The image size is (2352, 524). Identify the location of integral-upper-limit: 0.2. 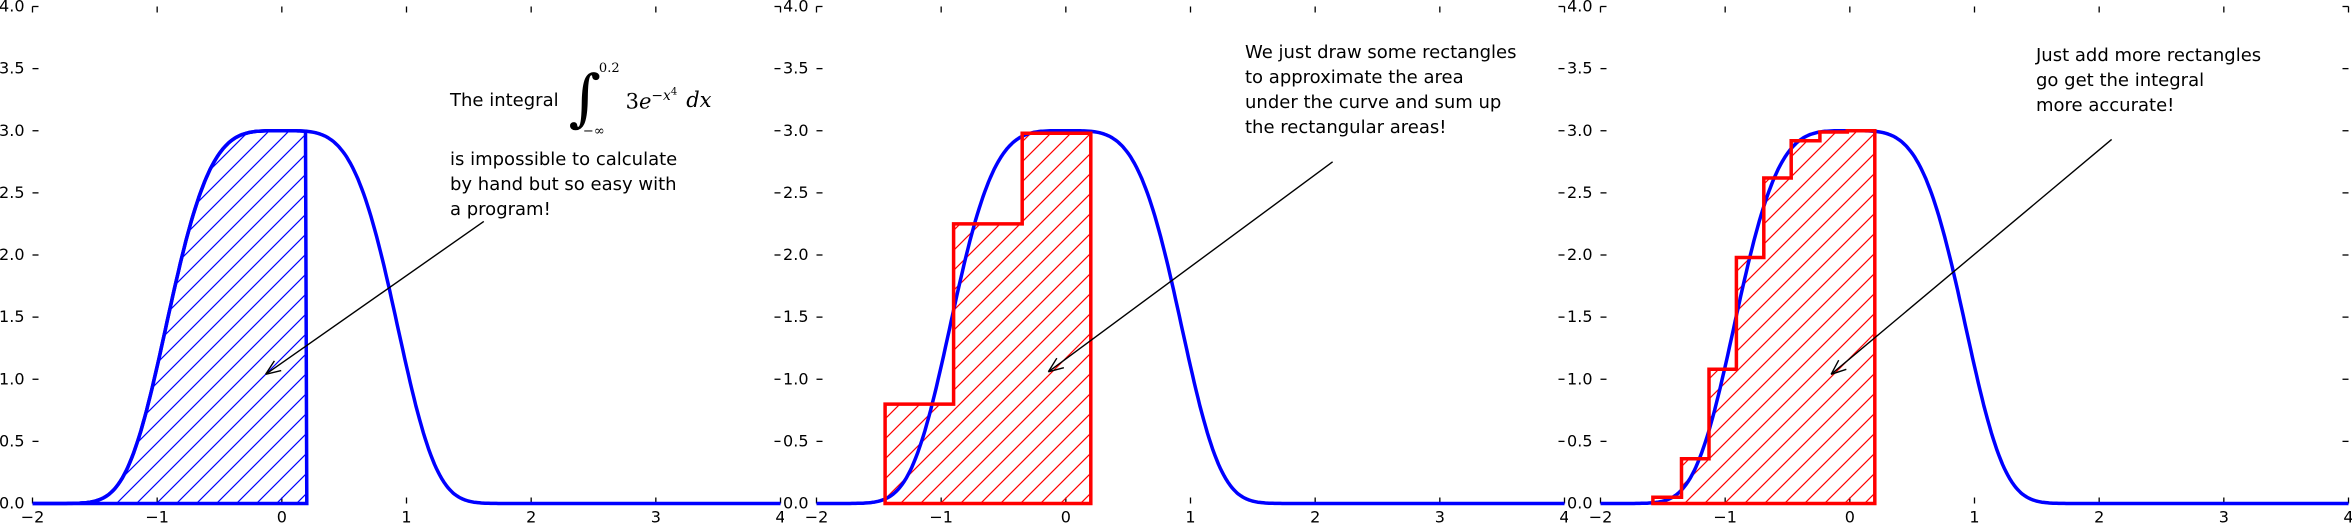
(609, 68).